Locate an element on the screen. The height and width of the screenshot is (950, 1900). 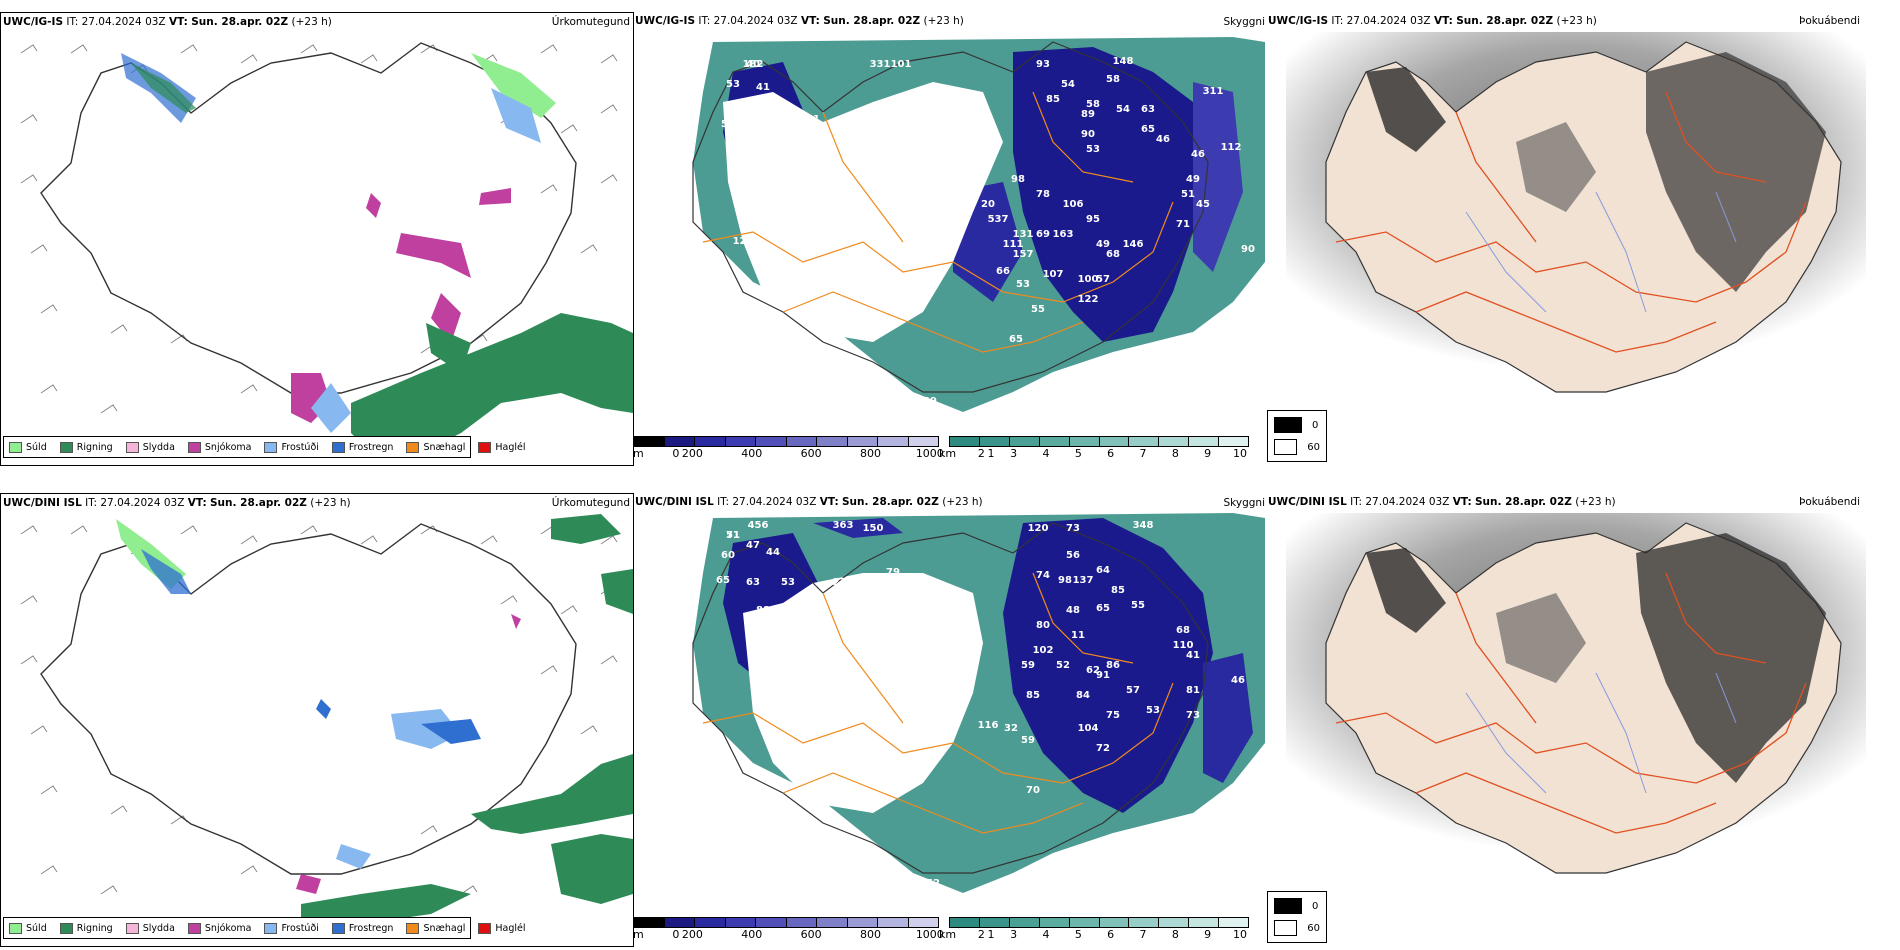
vis-tick: 2 is located at coordinates (981, 934).